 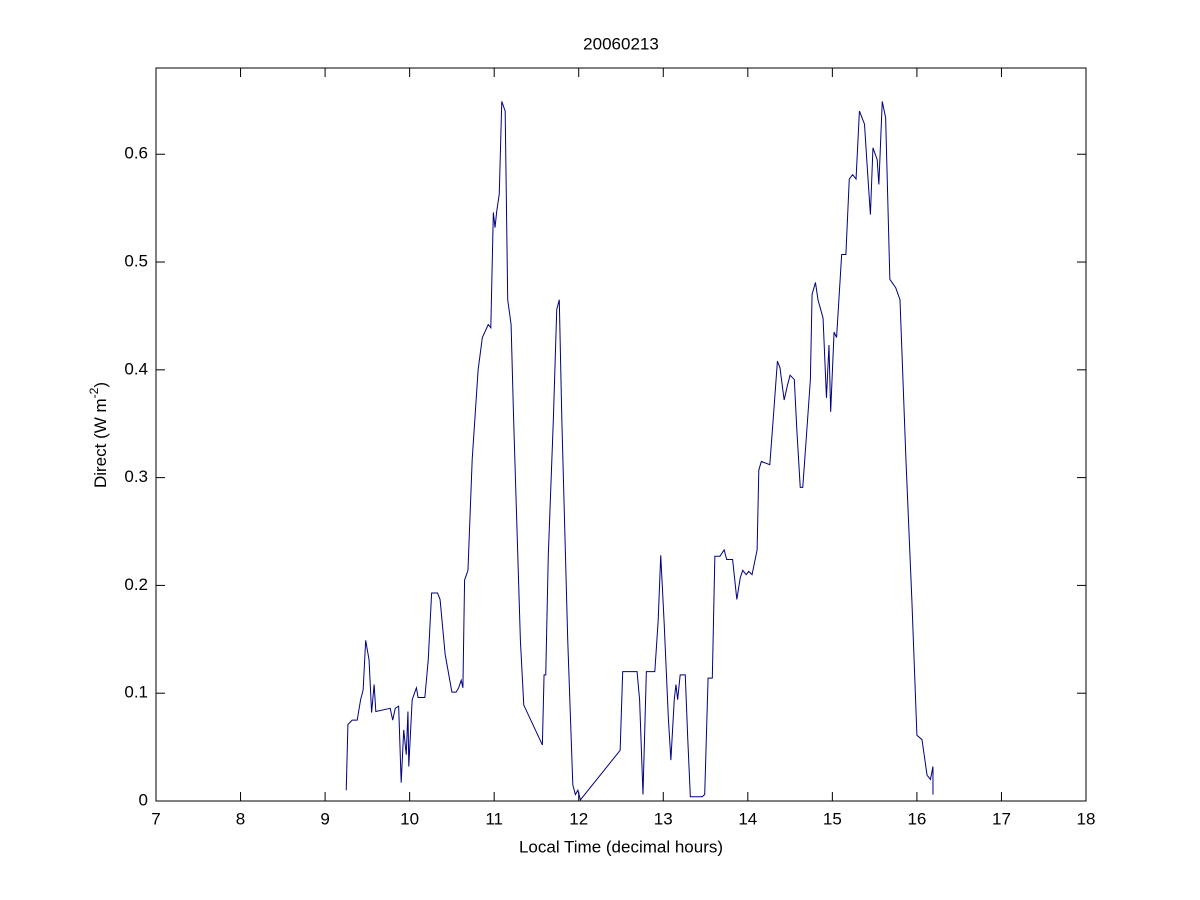 I want to click on y-axis-label-main: Direct (W m, so click(x=100, y=443).